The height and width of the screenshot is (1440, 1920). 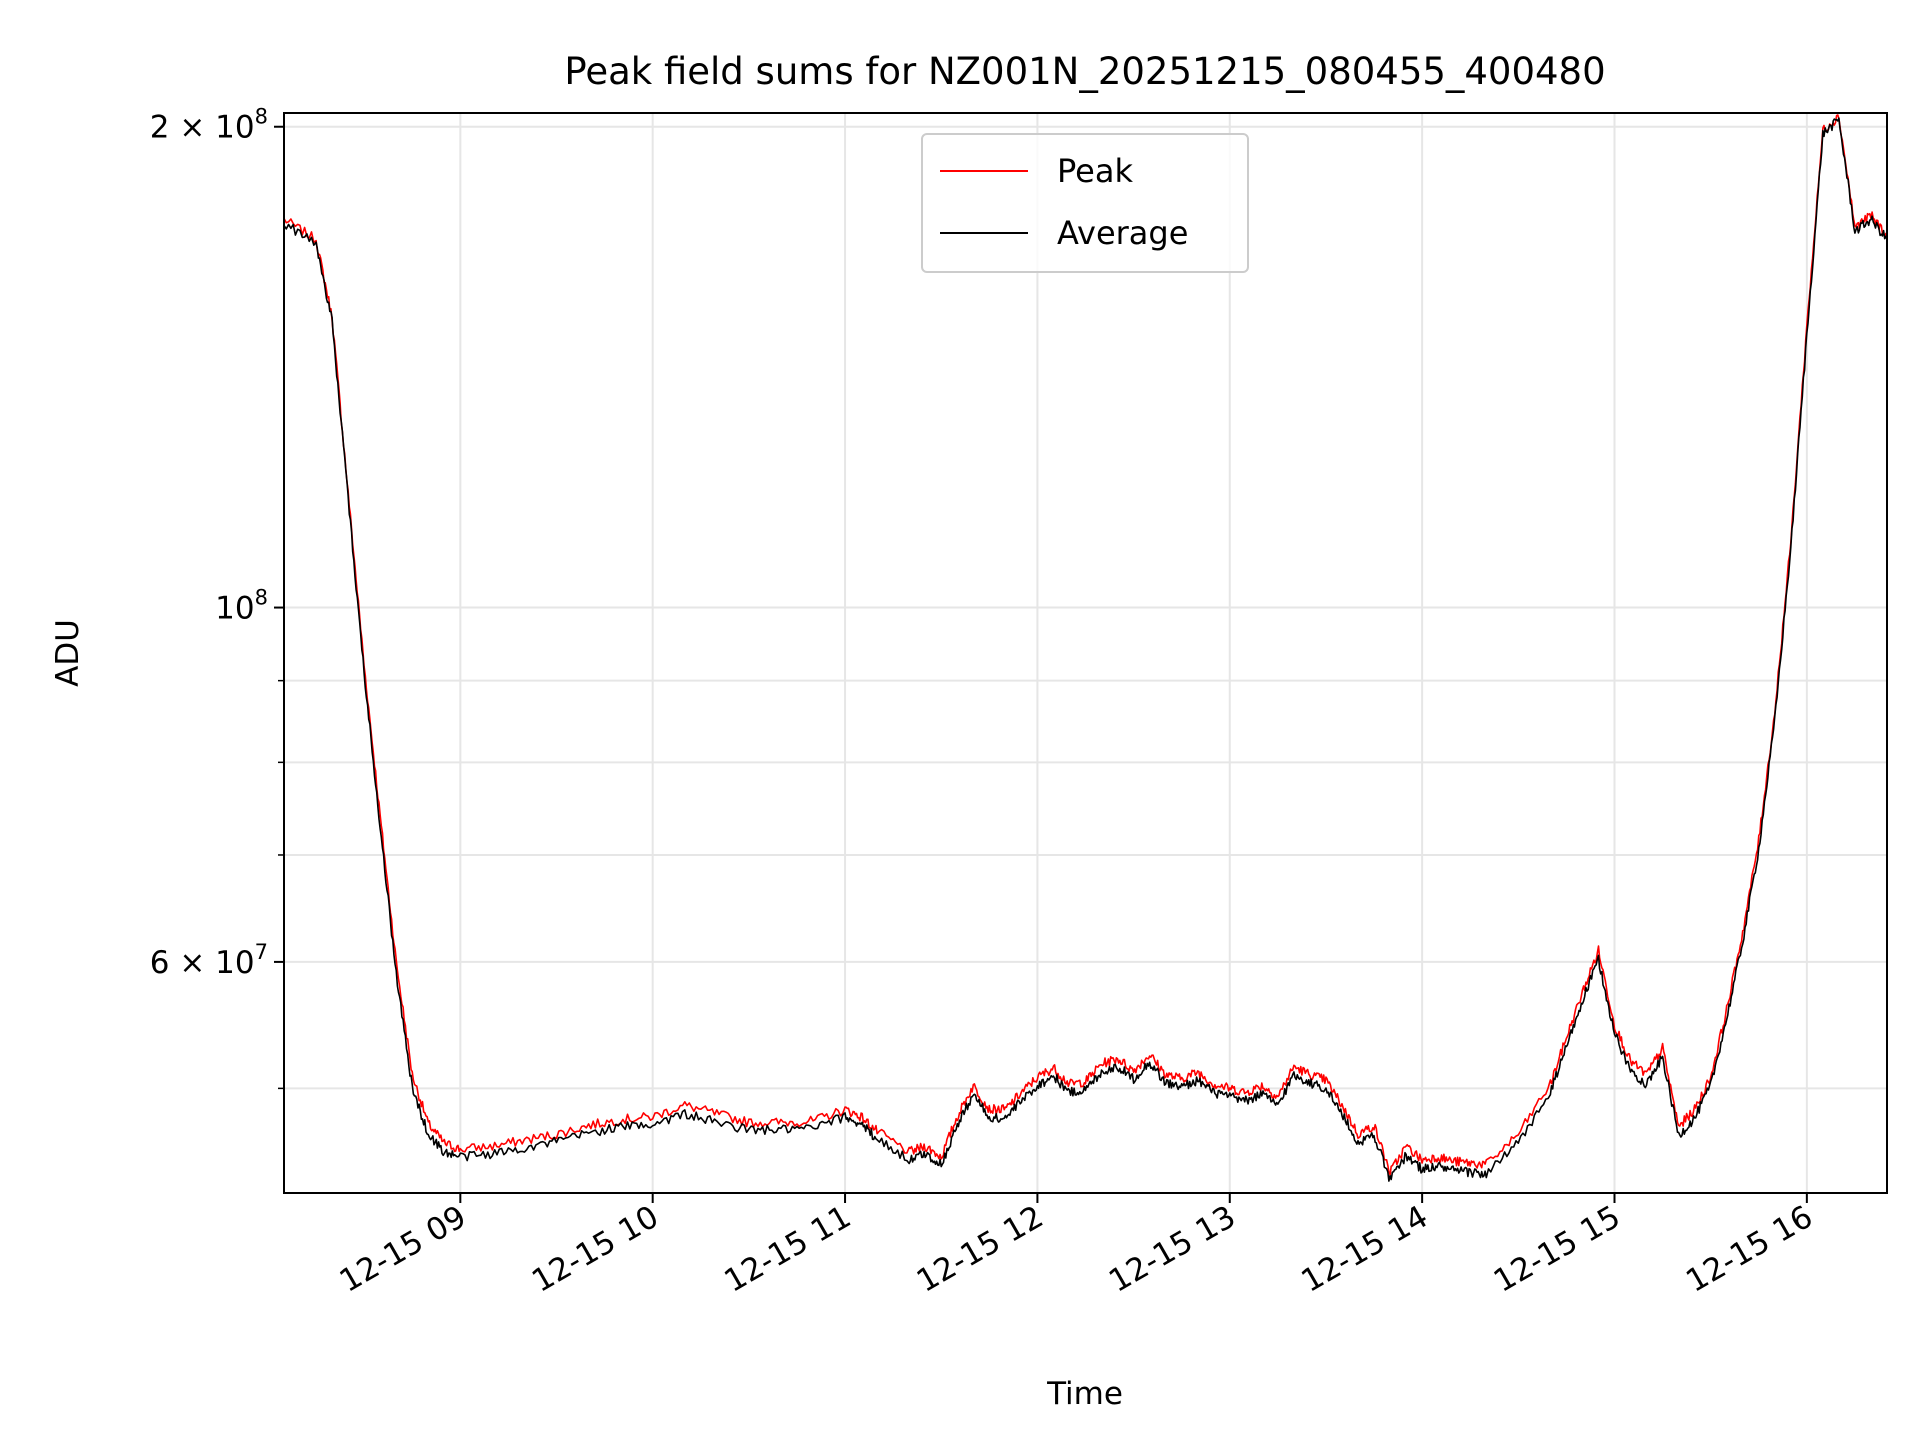 I want to click on legend-label-peak: Peak, so click(x=1095, y=171).